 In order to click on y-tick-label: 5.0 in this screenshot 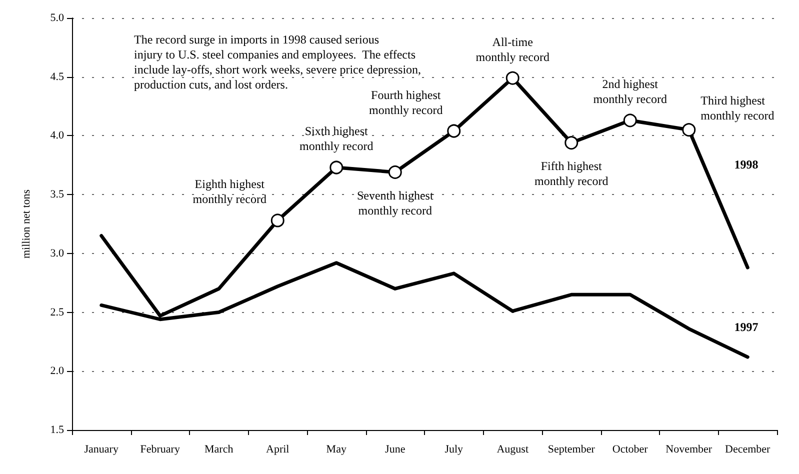, I will do `click(57, 18)`.